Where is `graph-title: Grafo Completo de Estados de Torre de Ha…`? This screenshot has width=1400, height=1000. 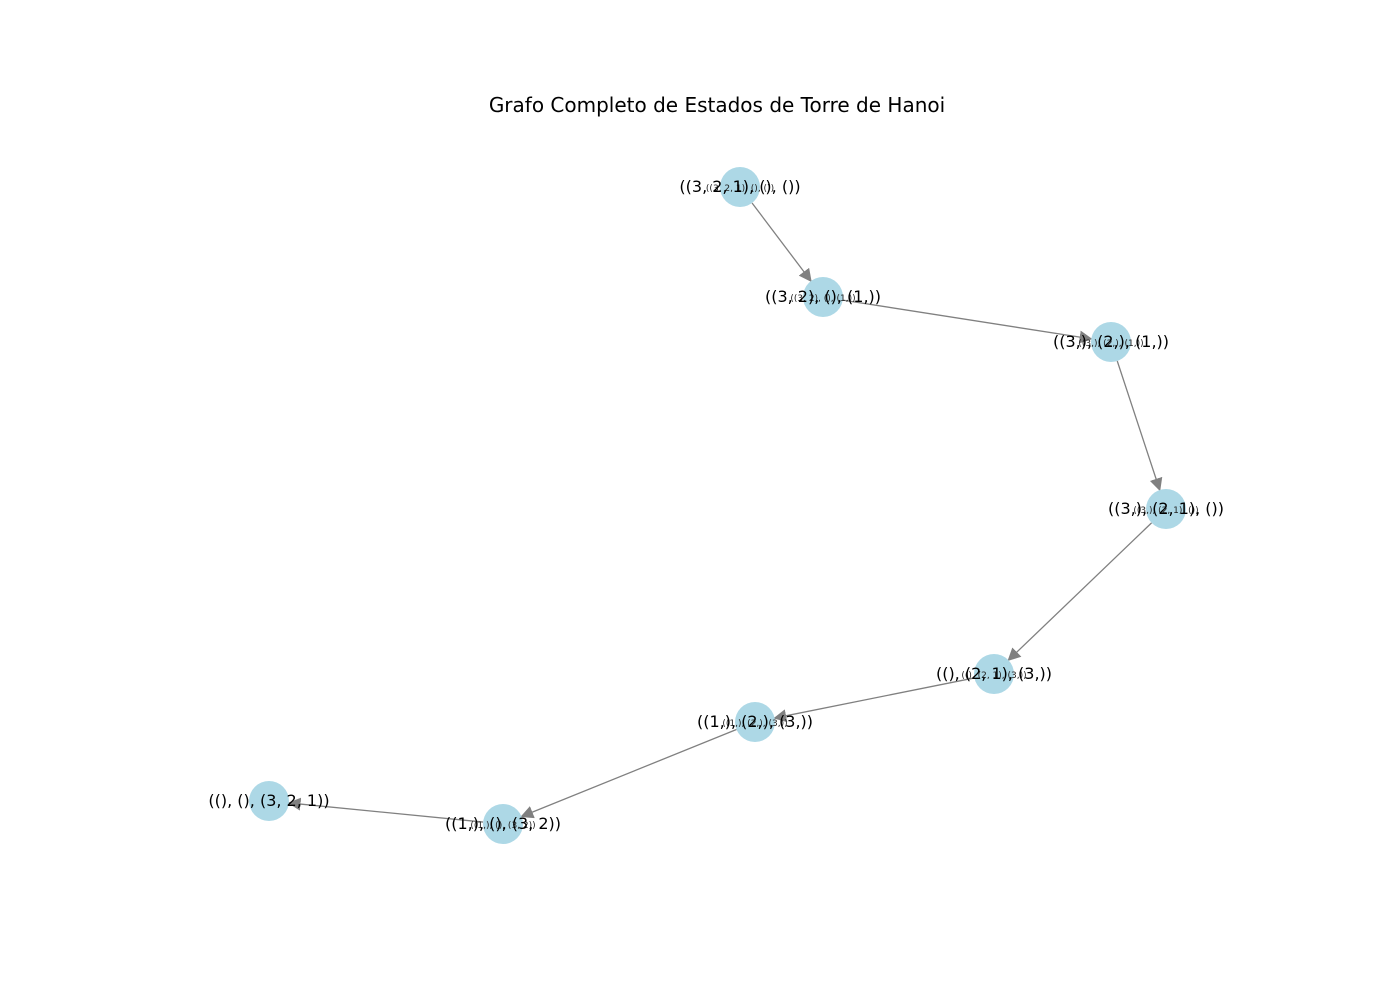
graph-title: Grafo Completo de Estados de Torre de Ha… is located at coordinates (717, 105).